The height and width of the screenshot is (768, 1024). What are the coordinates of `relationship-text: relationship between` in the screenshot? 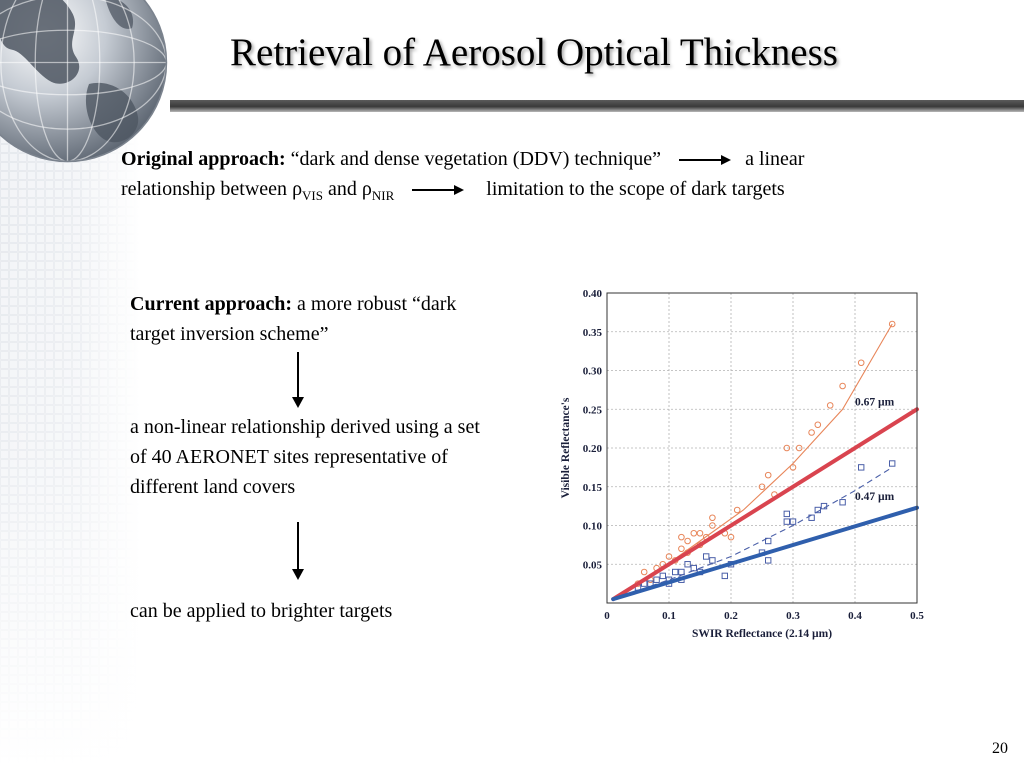 It's located at (207, 189).